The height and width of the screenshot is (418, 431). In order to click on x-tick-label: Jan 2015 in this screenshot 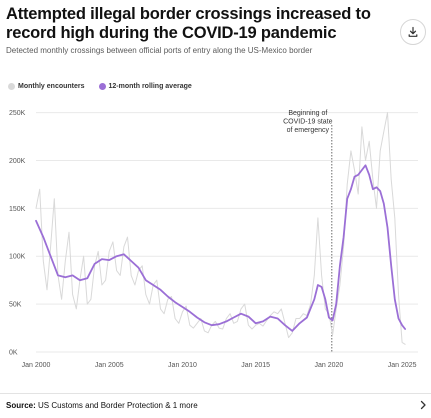, I will do `click(255, 365)`.